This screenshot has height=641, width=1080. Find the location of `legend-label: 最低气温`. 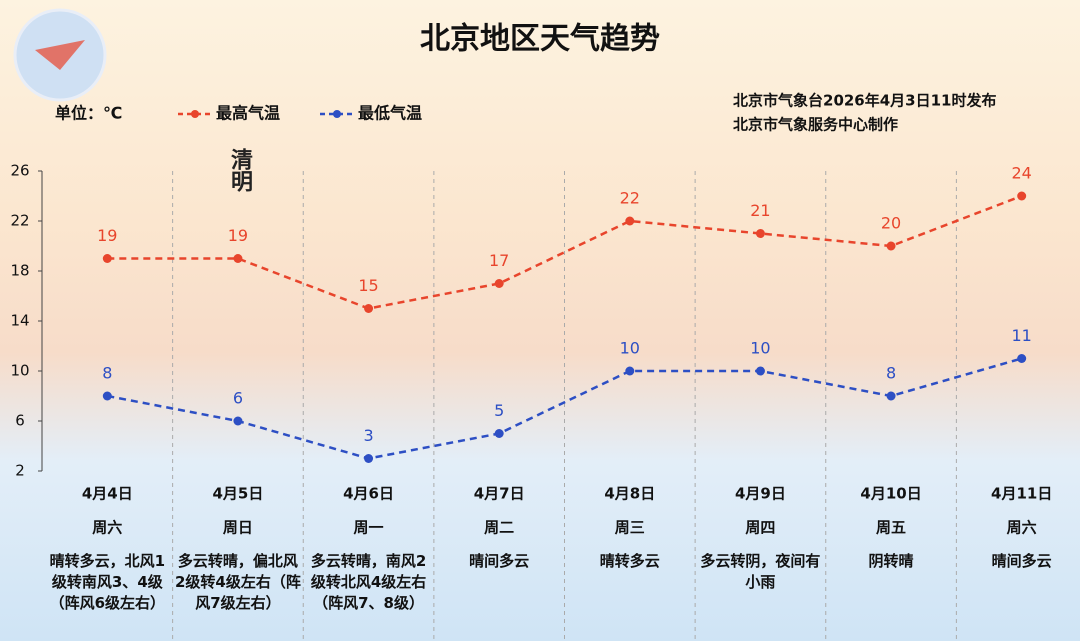

legend-label: 最低气温 is located at coordinates (390, 113).